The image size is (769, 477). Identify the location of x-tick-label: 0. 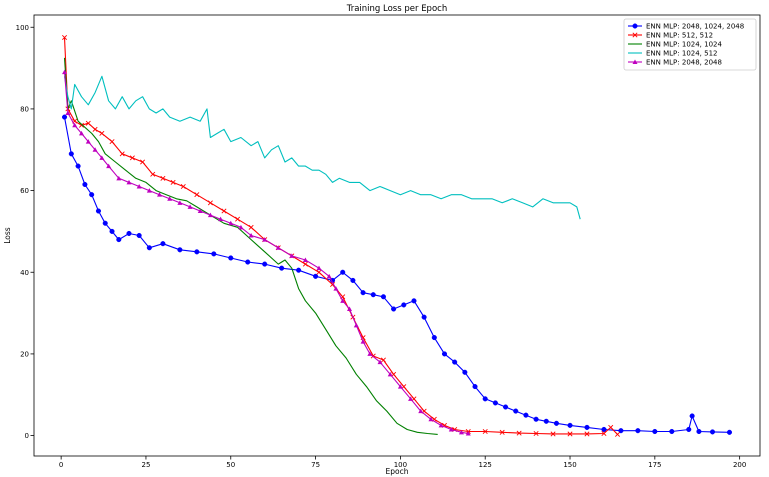
(61, 465).